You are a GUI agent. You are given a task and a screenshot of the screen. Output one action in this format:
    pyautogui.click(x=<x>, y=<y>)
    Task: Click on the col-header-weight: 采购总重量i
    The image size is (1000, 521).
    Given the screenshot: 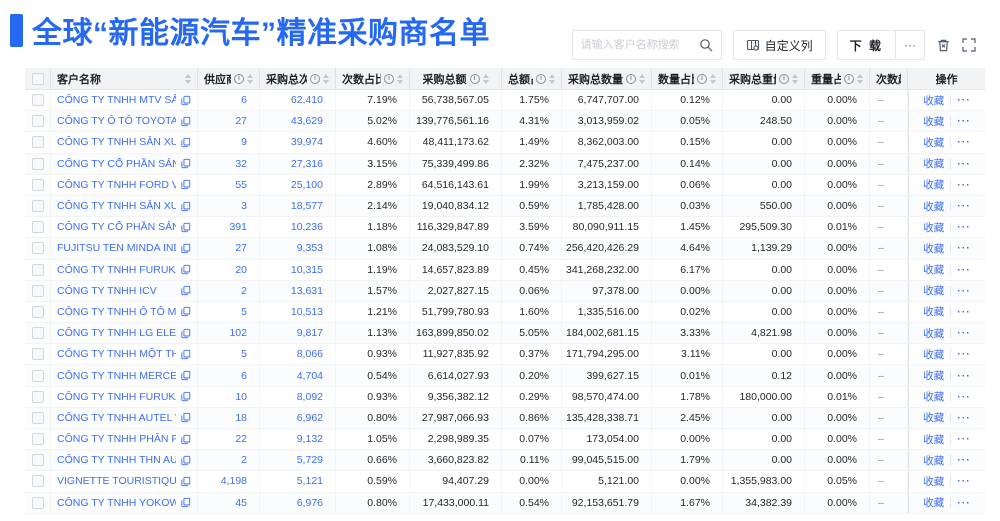 What is the action you would take?
    pyautogui.click(x=764, y=78)
    